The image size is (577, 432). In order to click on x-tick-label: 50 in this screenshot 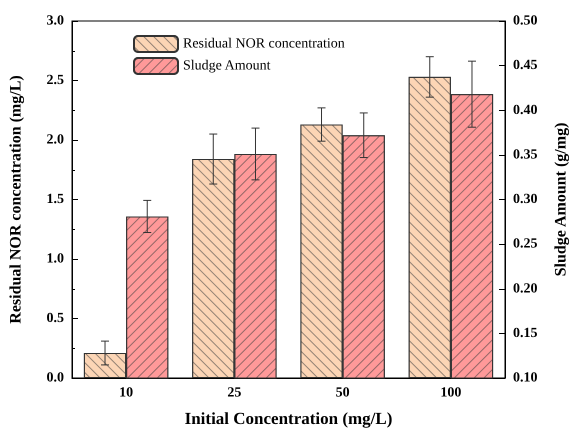, I will do `click(343, 393)`.